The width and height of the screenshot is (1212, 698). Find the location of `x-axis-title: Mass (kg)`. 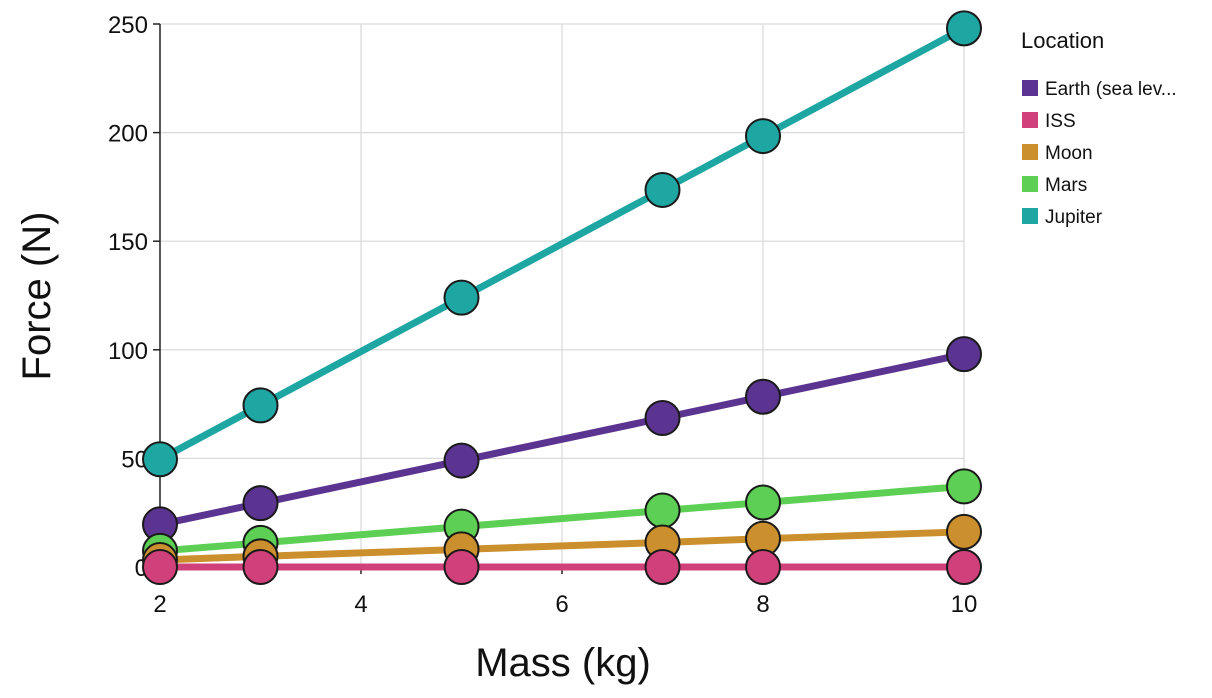

x-axis-title: Mass (kg) is located at coordinates (563, 663).